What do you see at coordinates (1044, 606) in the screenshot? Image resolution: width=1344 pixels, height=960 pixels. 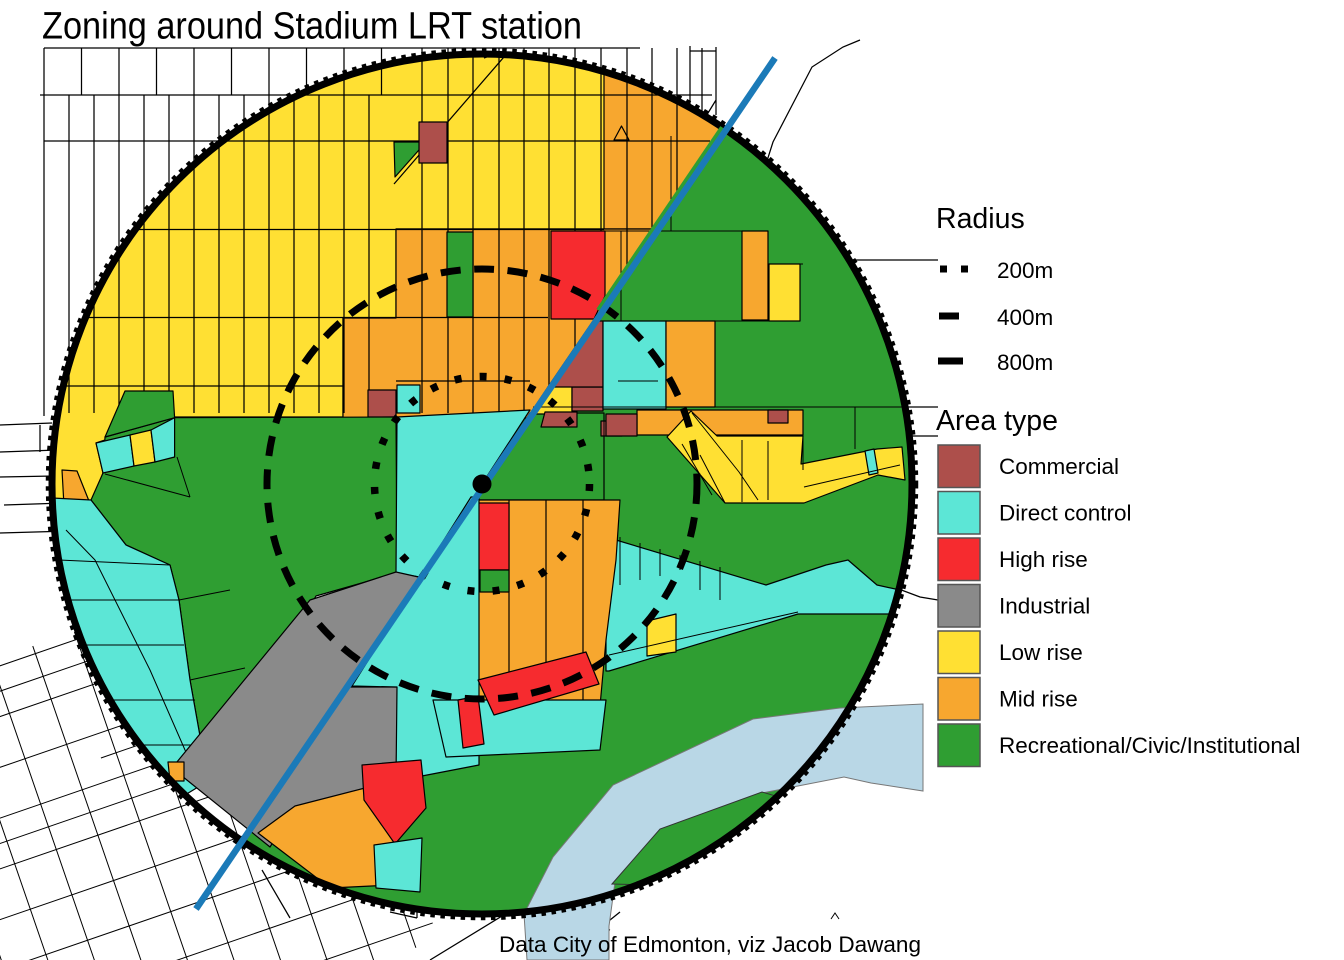 I see `svg-text: Industrial` at bounding box center [1044, 606].